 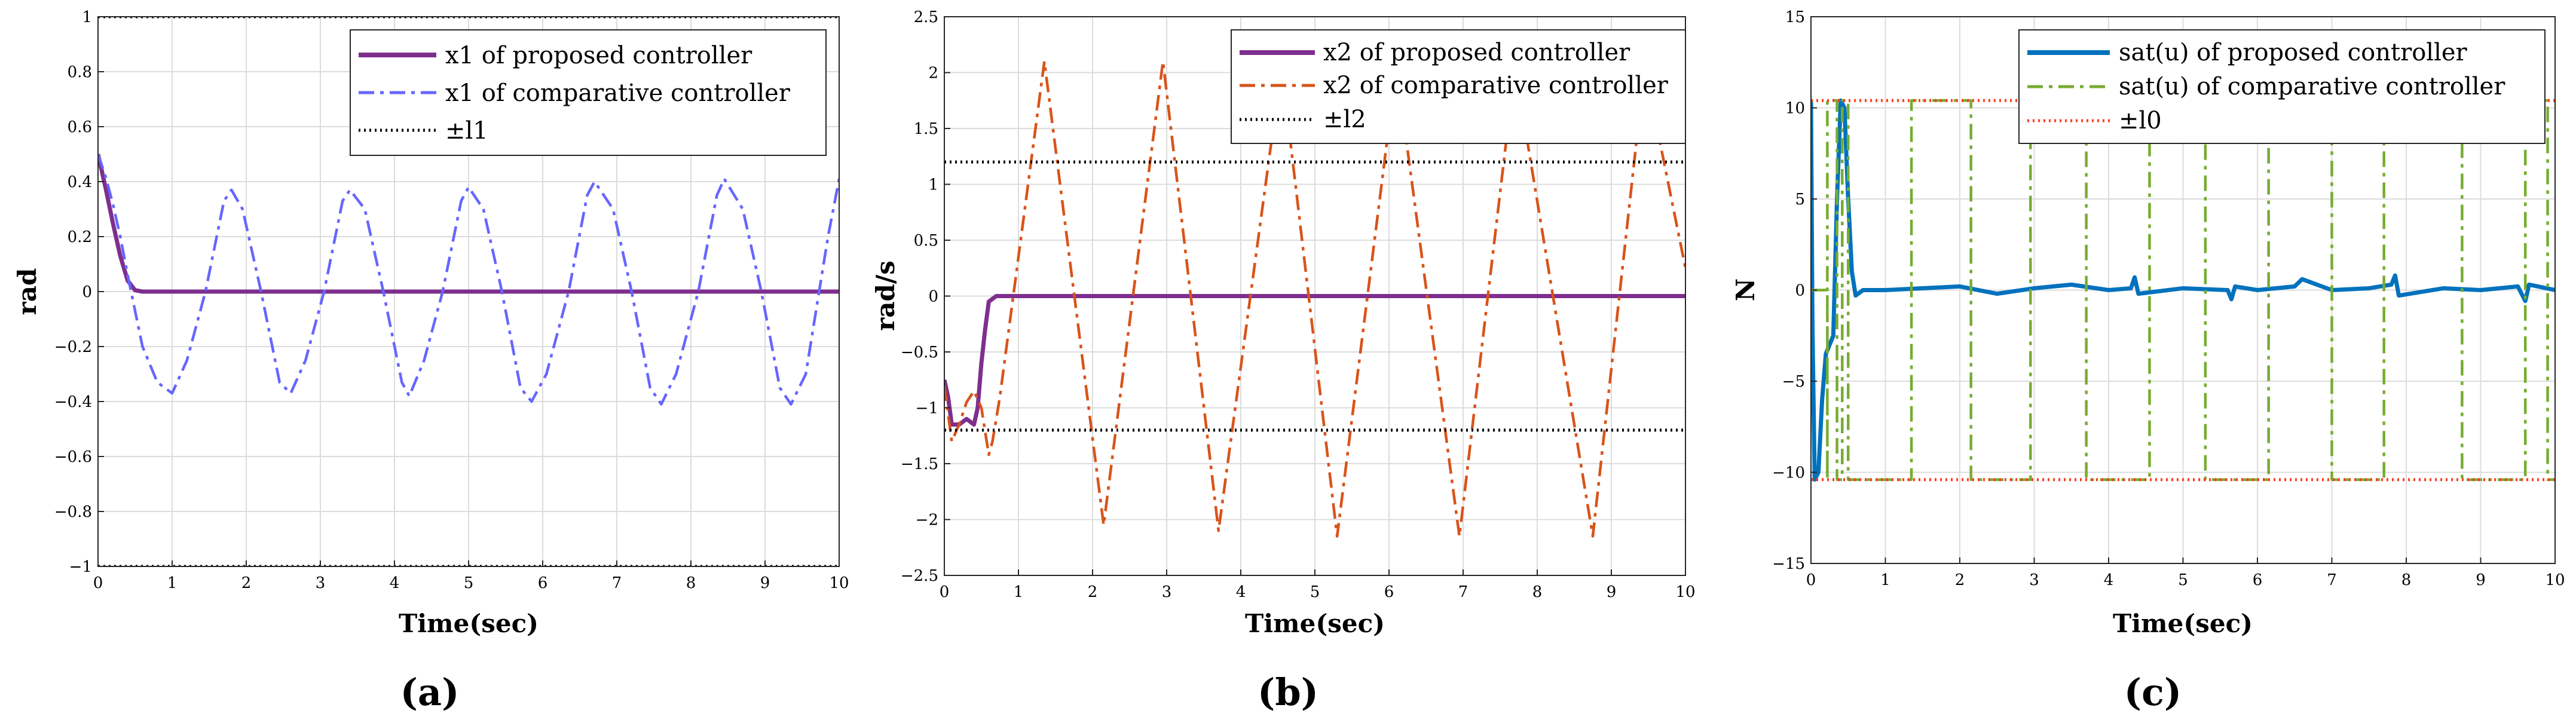 What do you see at coordinates (1795, 109) in the screenshot?
I see `y-tick-label: 10` at bounding box center [1795, 109].